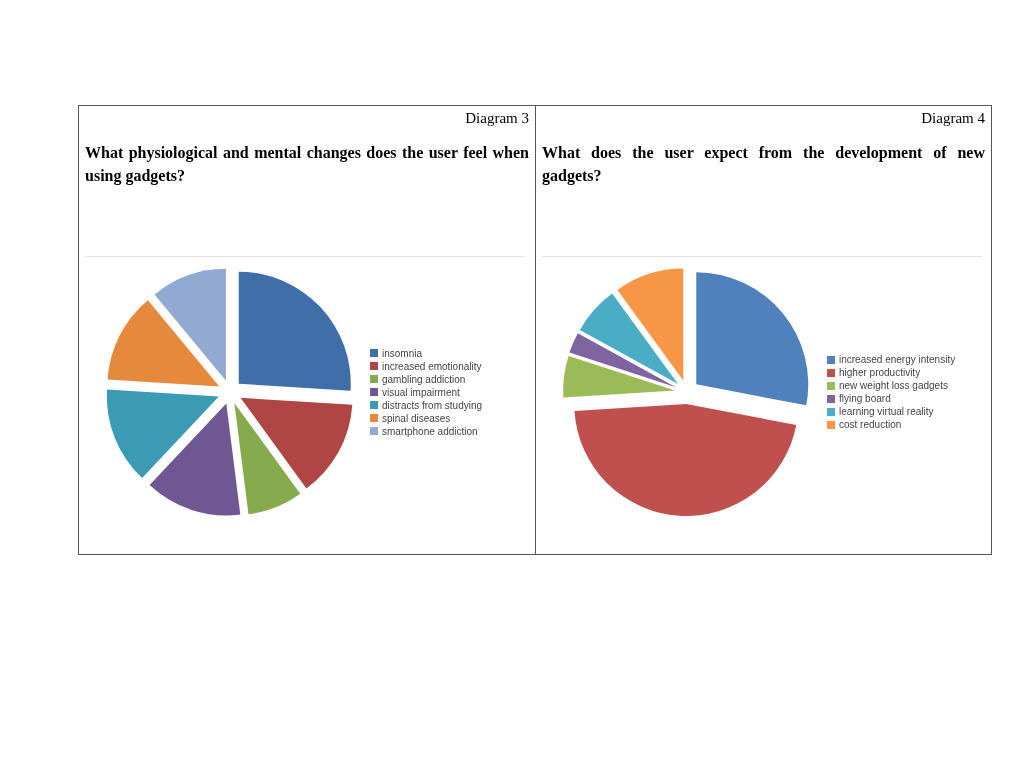 Image resolution: width=1024 pixels, height=767 pixels. Describe the element at coordinates (432, 366) in the screenshot. I see `legend-label: increased emotionality` at that location.